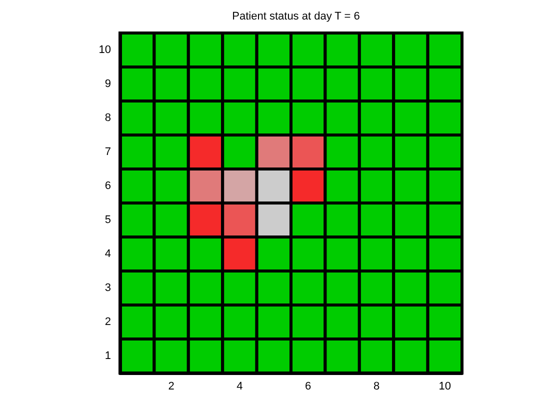  What do you see at coordinates (107, 152) in the screenshot?
I see `y-tick-label: 7` at bounding box center [107, 152].